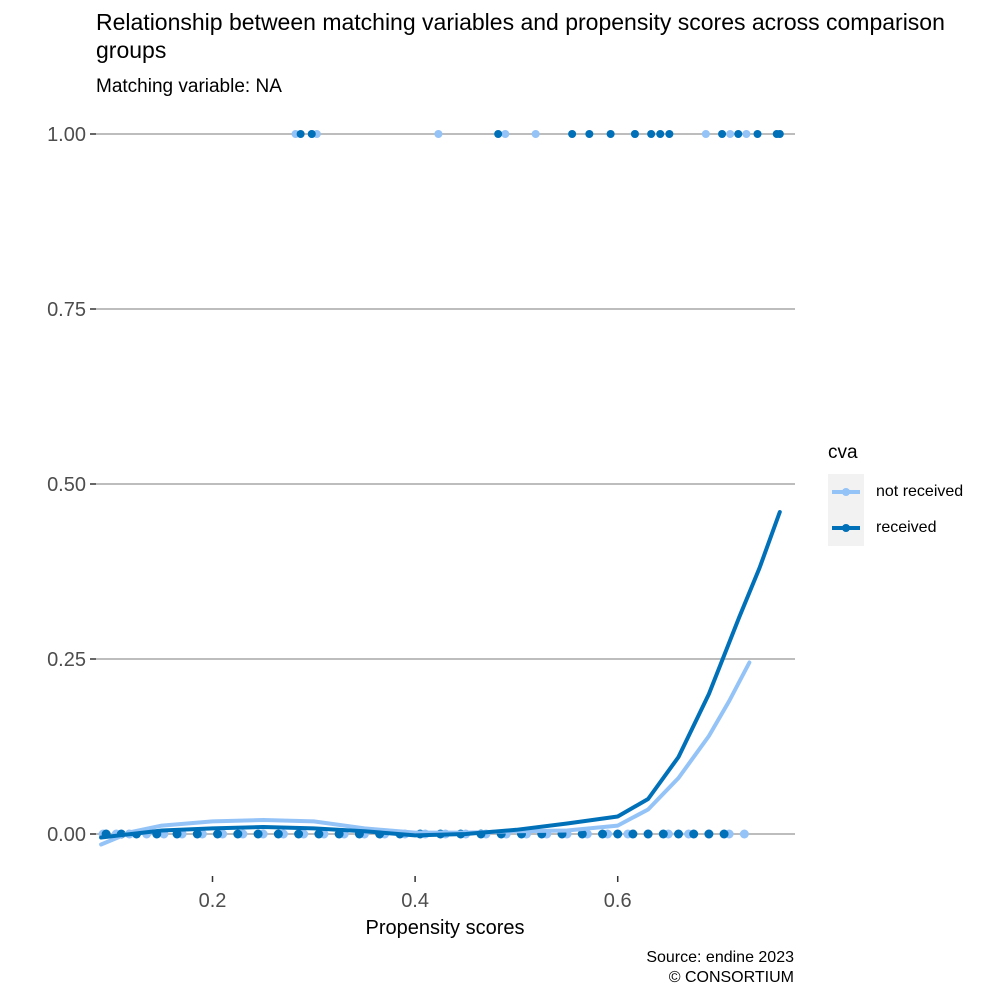  Describe the element at coordinates (618, 901) in the screenshot. I see `x-tick-label: 0.6` at that location.